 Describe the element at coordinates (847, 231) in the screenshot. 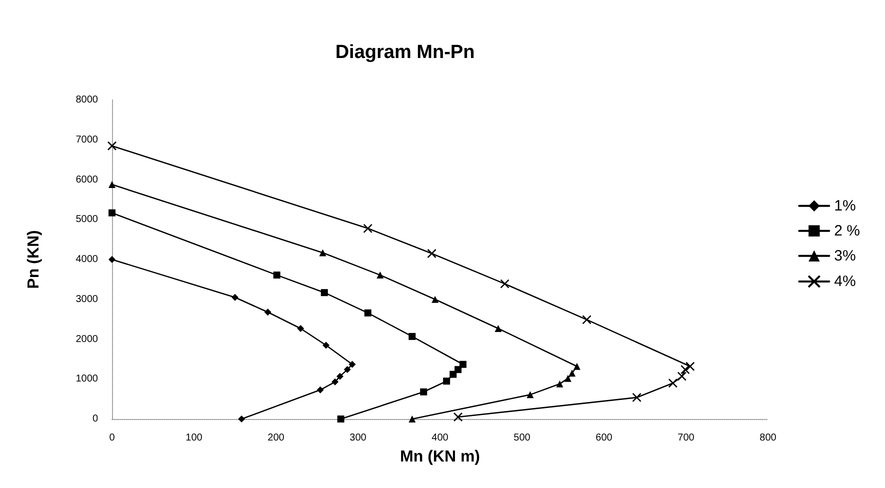

I see `legend-label: 2 %` at that location.